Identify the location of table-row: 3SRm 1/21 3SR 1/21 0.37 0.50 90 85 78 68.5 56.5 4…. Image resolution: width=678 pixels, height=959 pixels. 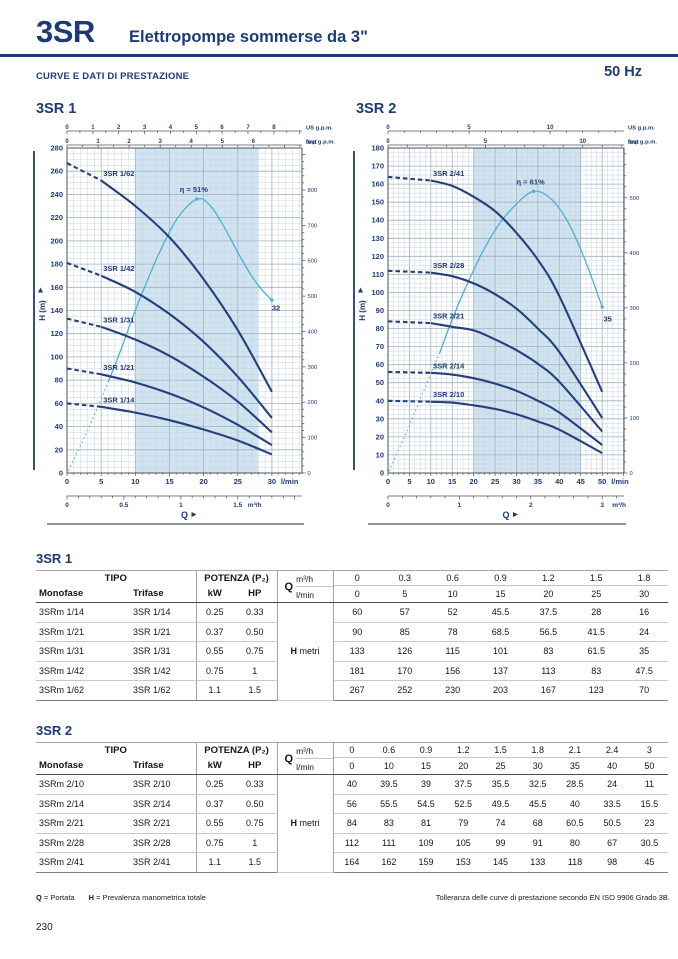
(352, 632).